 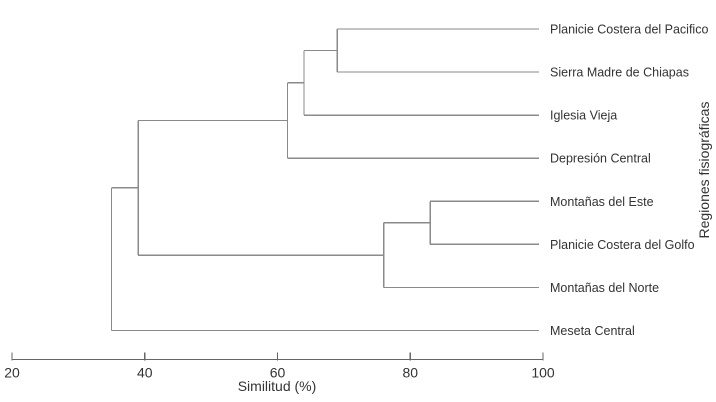 What do you see at coordinates (12, 373) in the screenshot?
I see `tick-label: 20` at bounding box center [12, 373].